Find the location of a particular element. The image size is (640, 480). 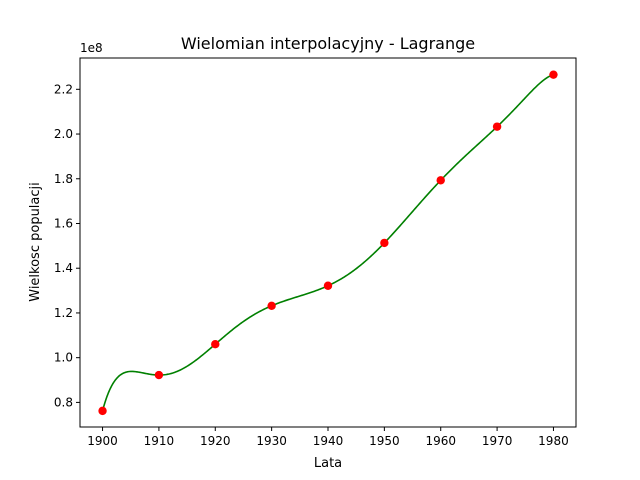

y-tick-label-2.0: 2.0 is located at coordinates (63, 134).